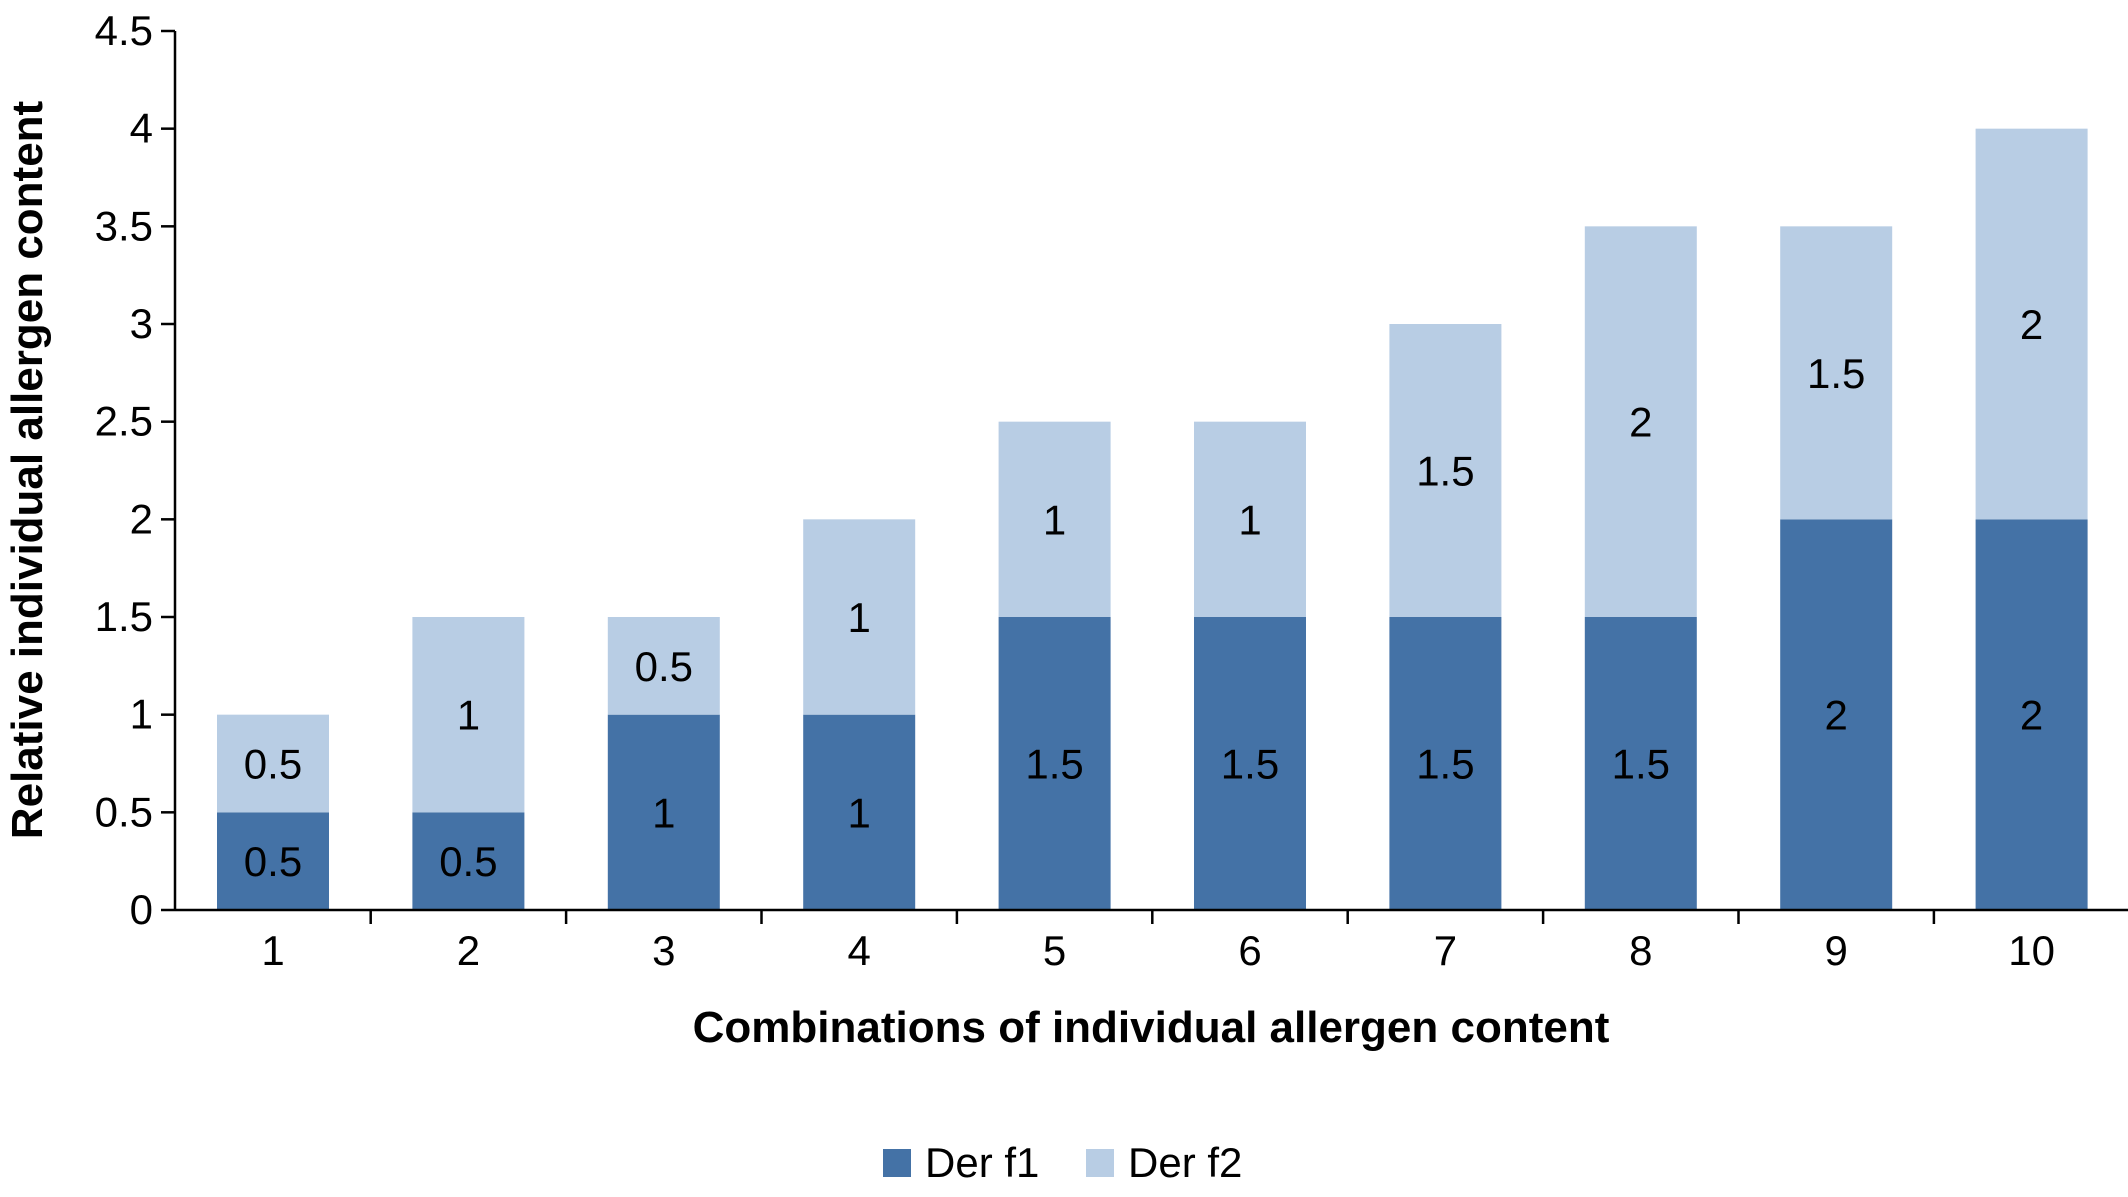 The image size is (2128, 1197). Describe the element at coordinates (1054, 950) in the screenshot. I see `x-tick-label: 5` at that location.